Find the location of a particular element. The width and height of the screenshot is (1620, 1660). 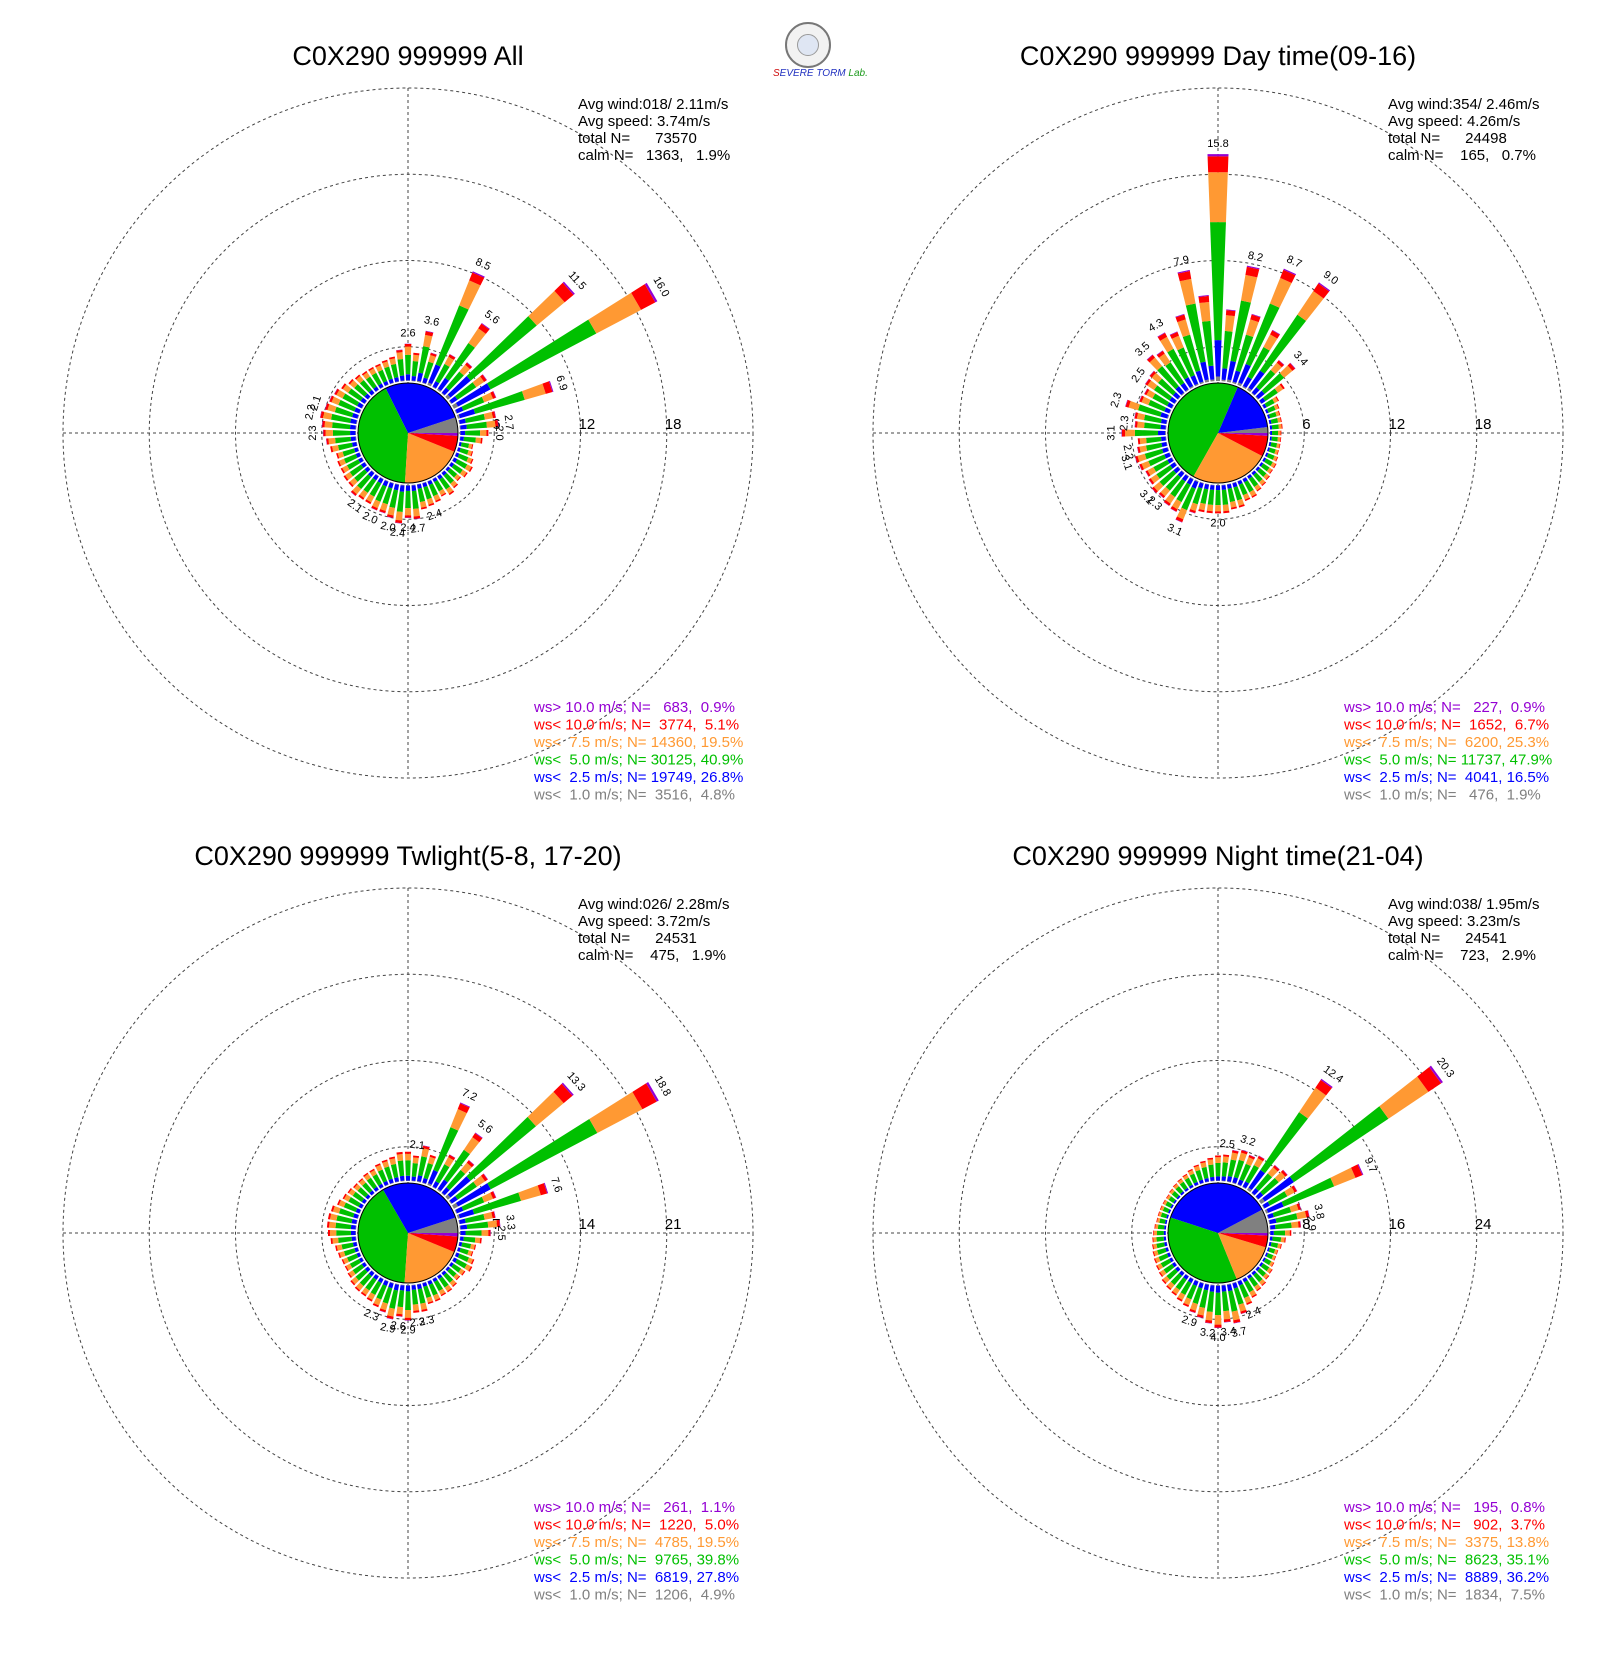

bar-value-label: 3.1 is located at coordinates (1174, 530).